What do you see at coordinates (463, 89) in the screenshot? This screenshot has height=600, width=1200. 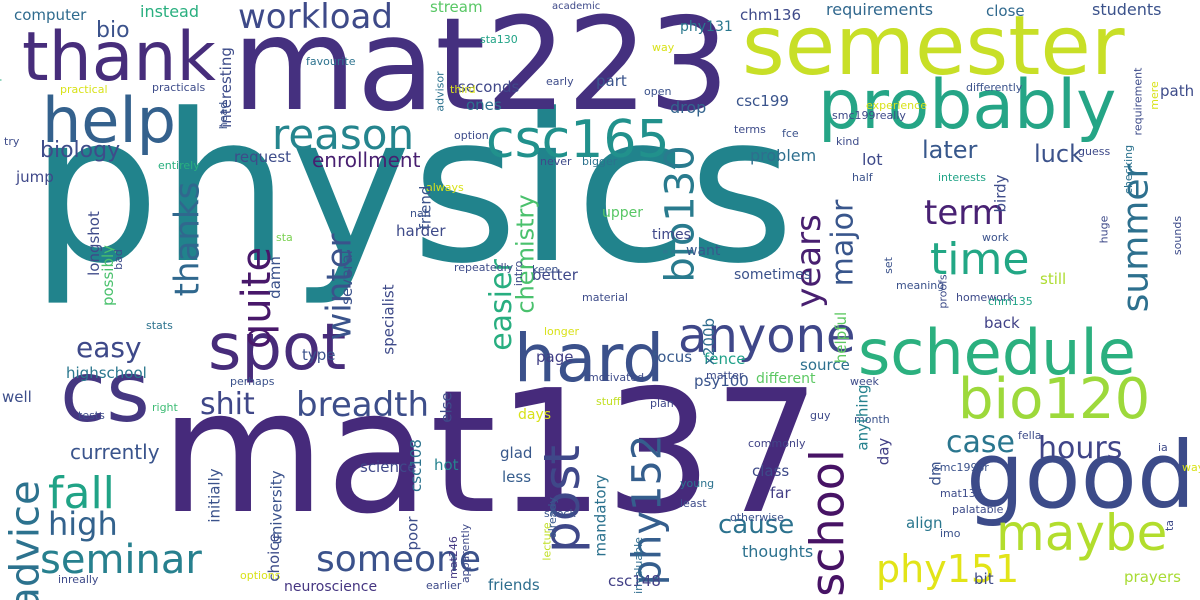 I see `word: third` at bounding box center [463, 89].